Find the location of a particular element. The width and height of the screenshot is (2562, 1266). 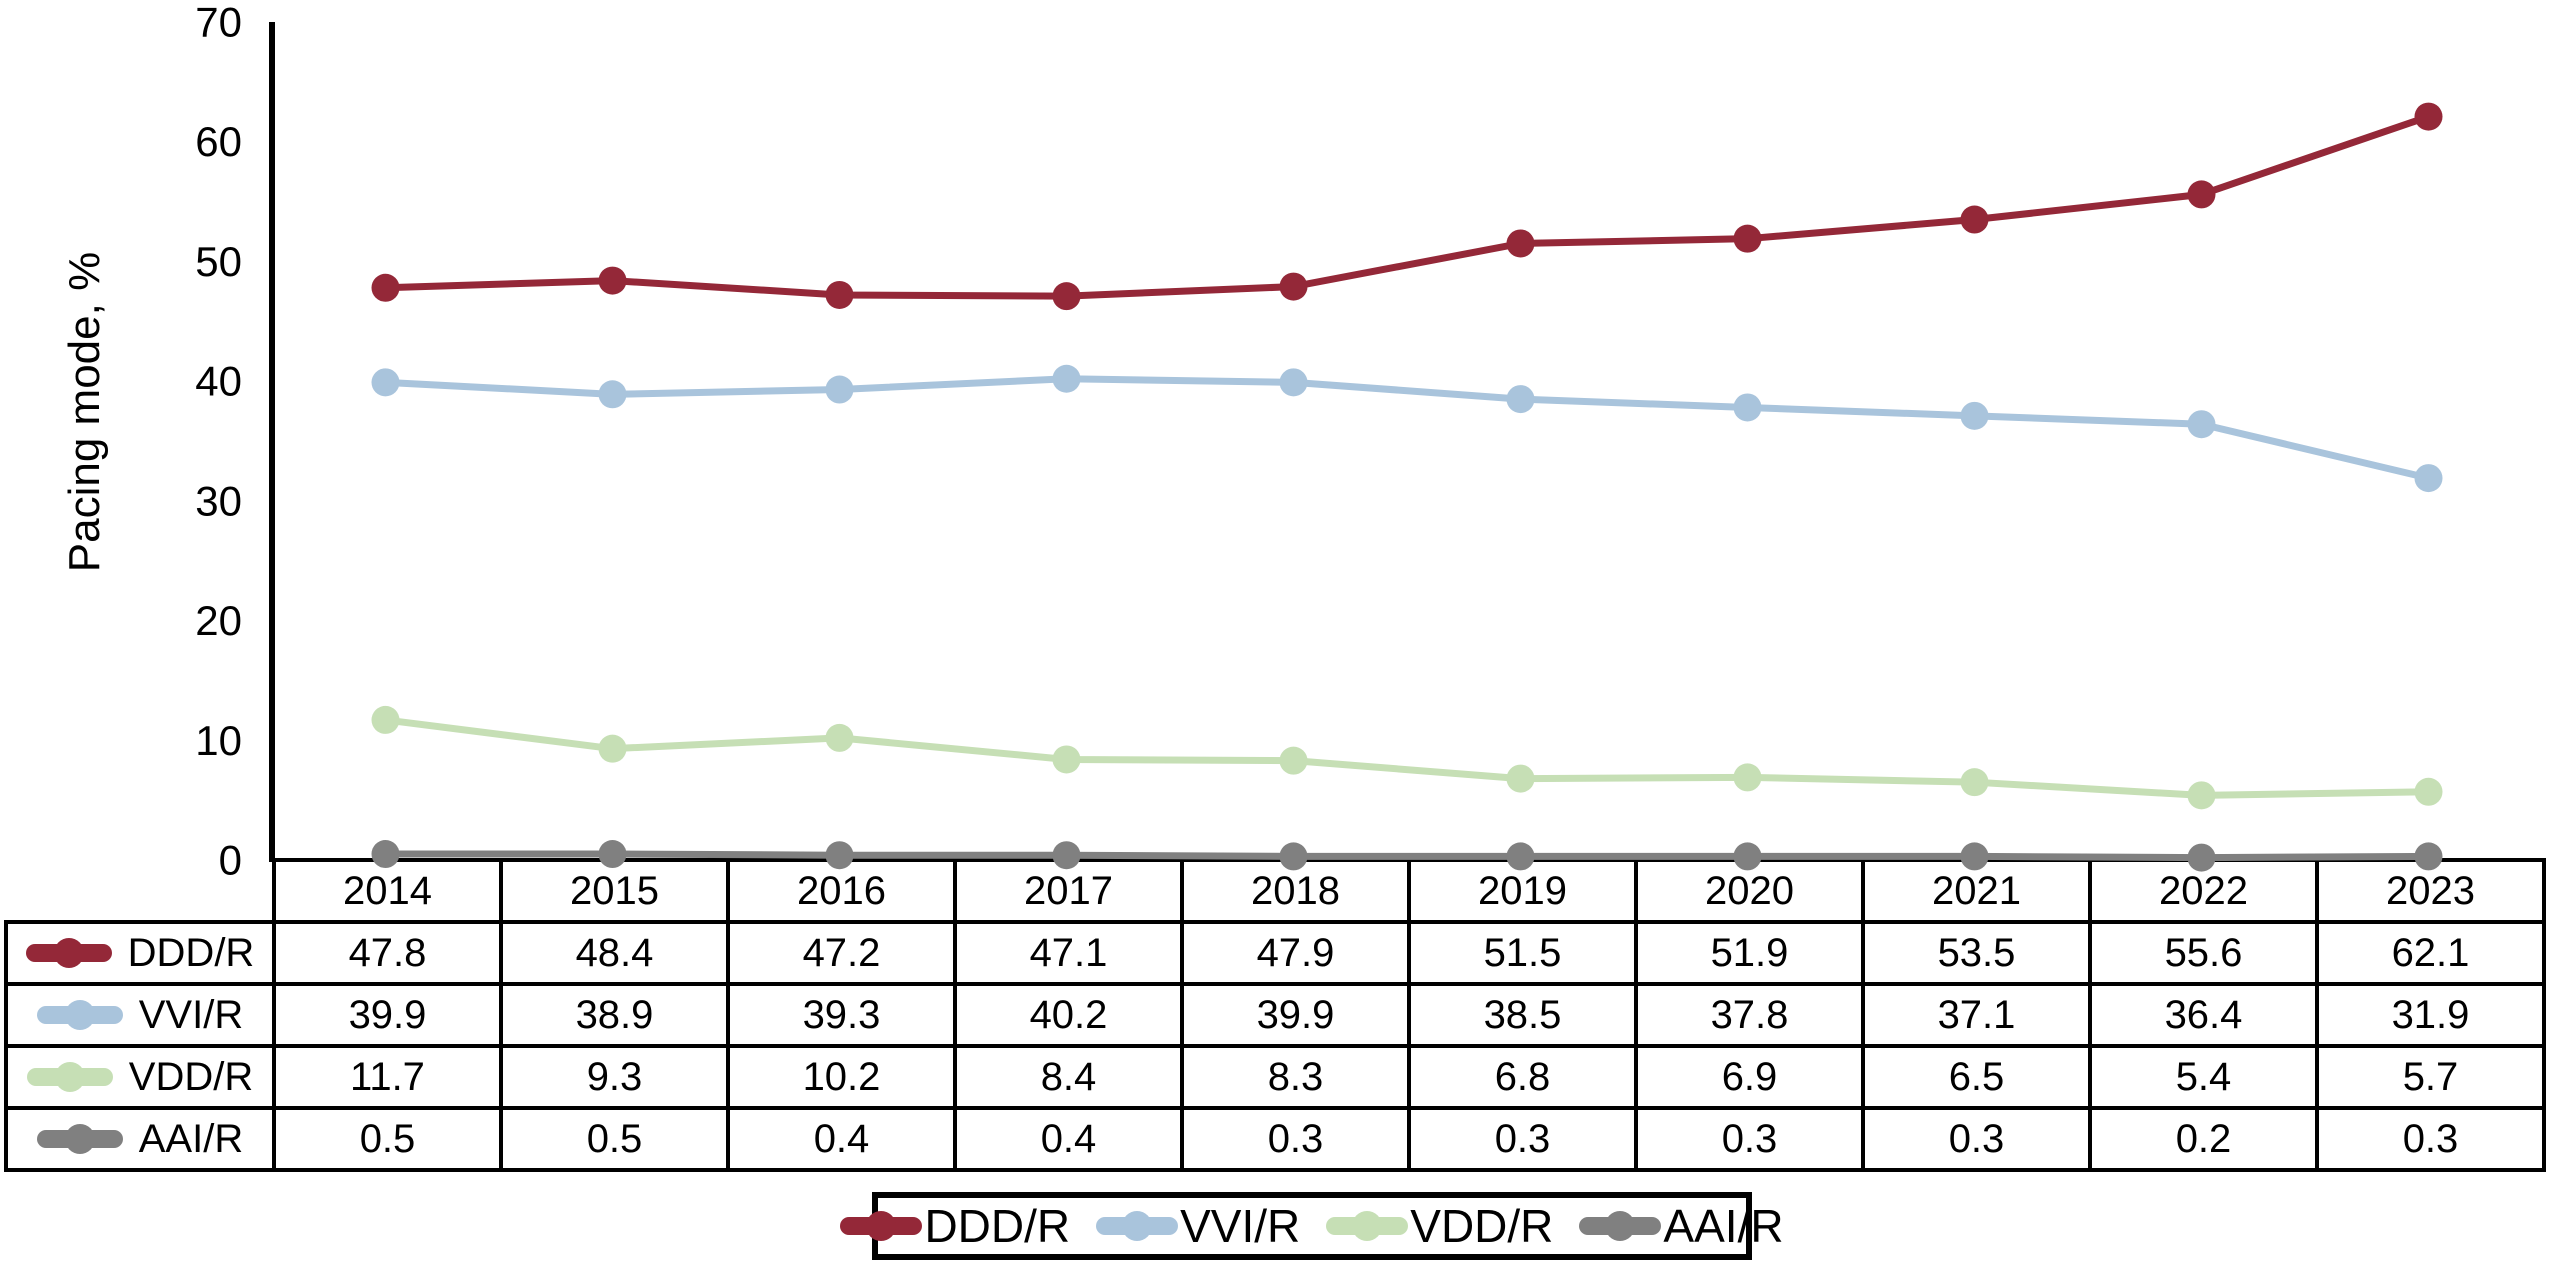

y-tick-label-30: 30 is located at coordinates (218, 500).